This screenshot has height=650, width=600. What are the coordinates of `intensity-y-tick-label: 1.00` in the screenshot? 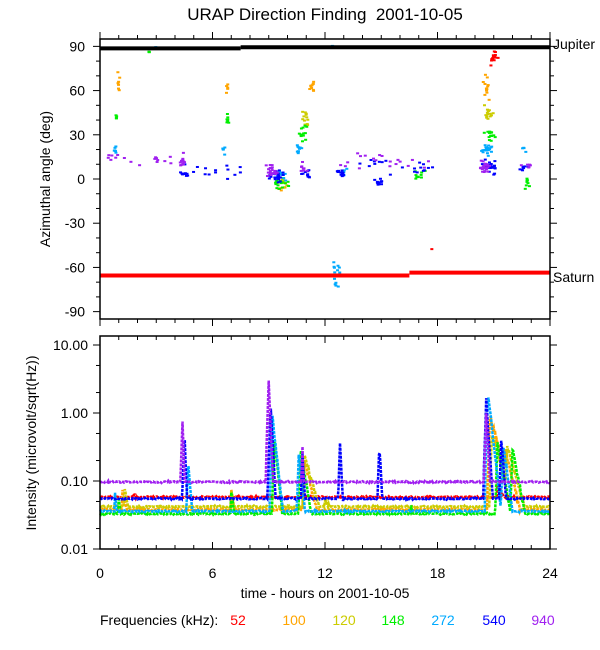 It's located at (74, 413).